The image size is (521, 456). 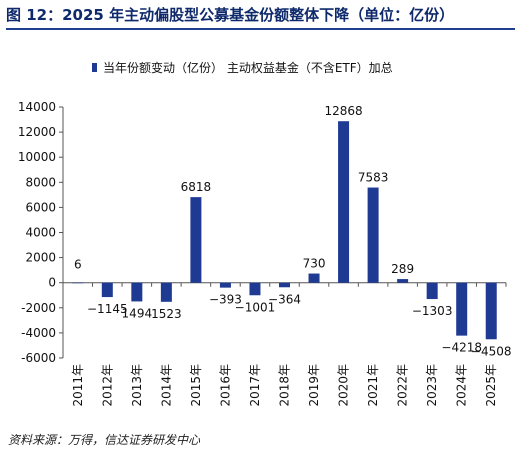 I want to click on x-tick-label: 2015年, so click(x=196, y=385).